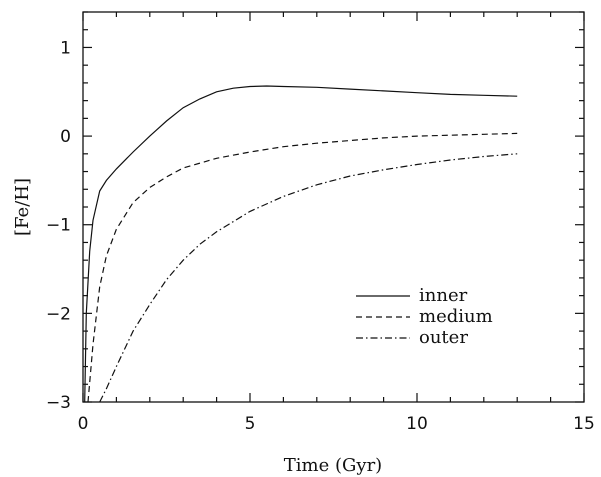 This screenshot has width=601, height=477. Describe the element at coordinates (22, 207) in the screenshot. I see `y-axis-label: [Fe/H]` at that location.